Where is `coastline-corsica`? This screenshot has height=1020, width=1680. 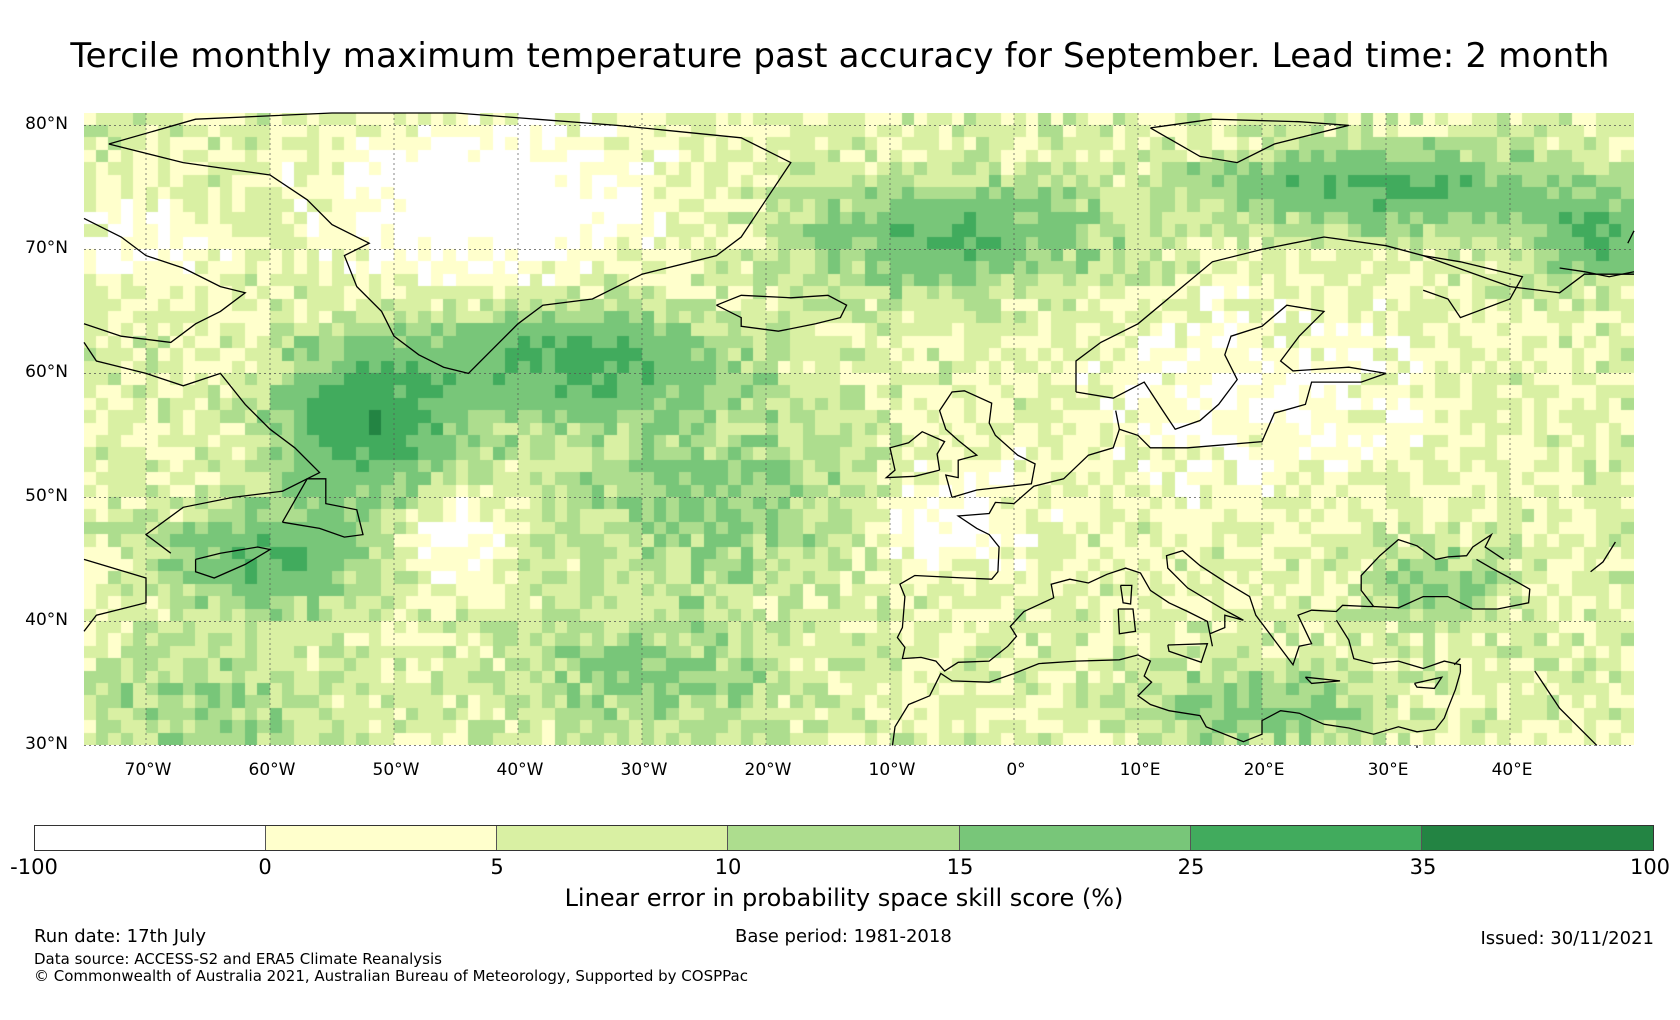 coastline-corsica is located at coordinates (1126, 594).